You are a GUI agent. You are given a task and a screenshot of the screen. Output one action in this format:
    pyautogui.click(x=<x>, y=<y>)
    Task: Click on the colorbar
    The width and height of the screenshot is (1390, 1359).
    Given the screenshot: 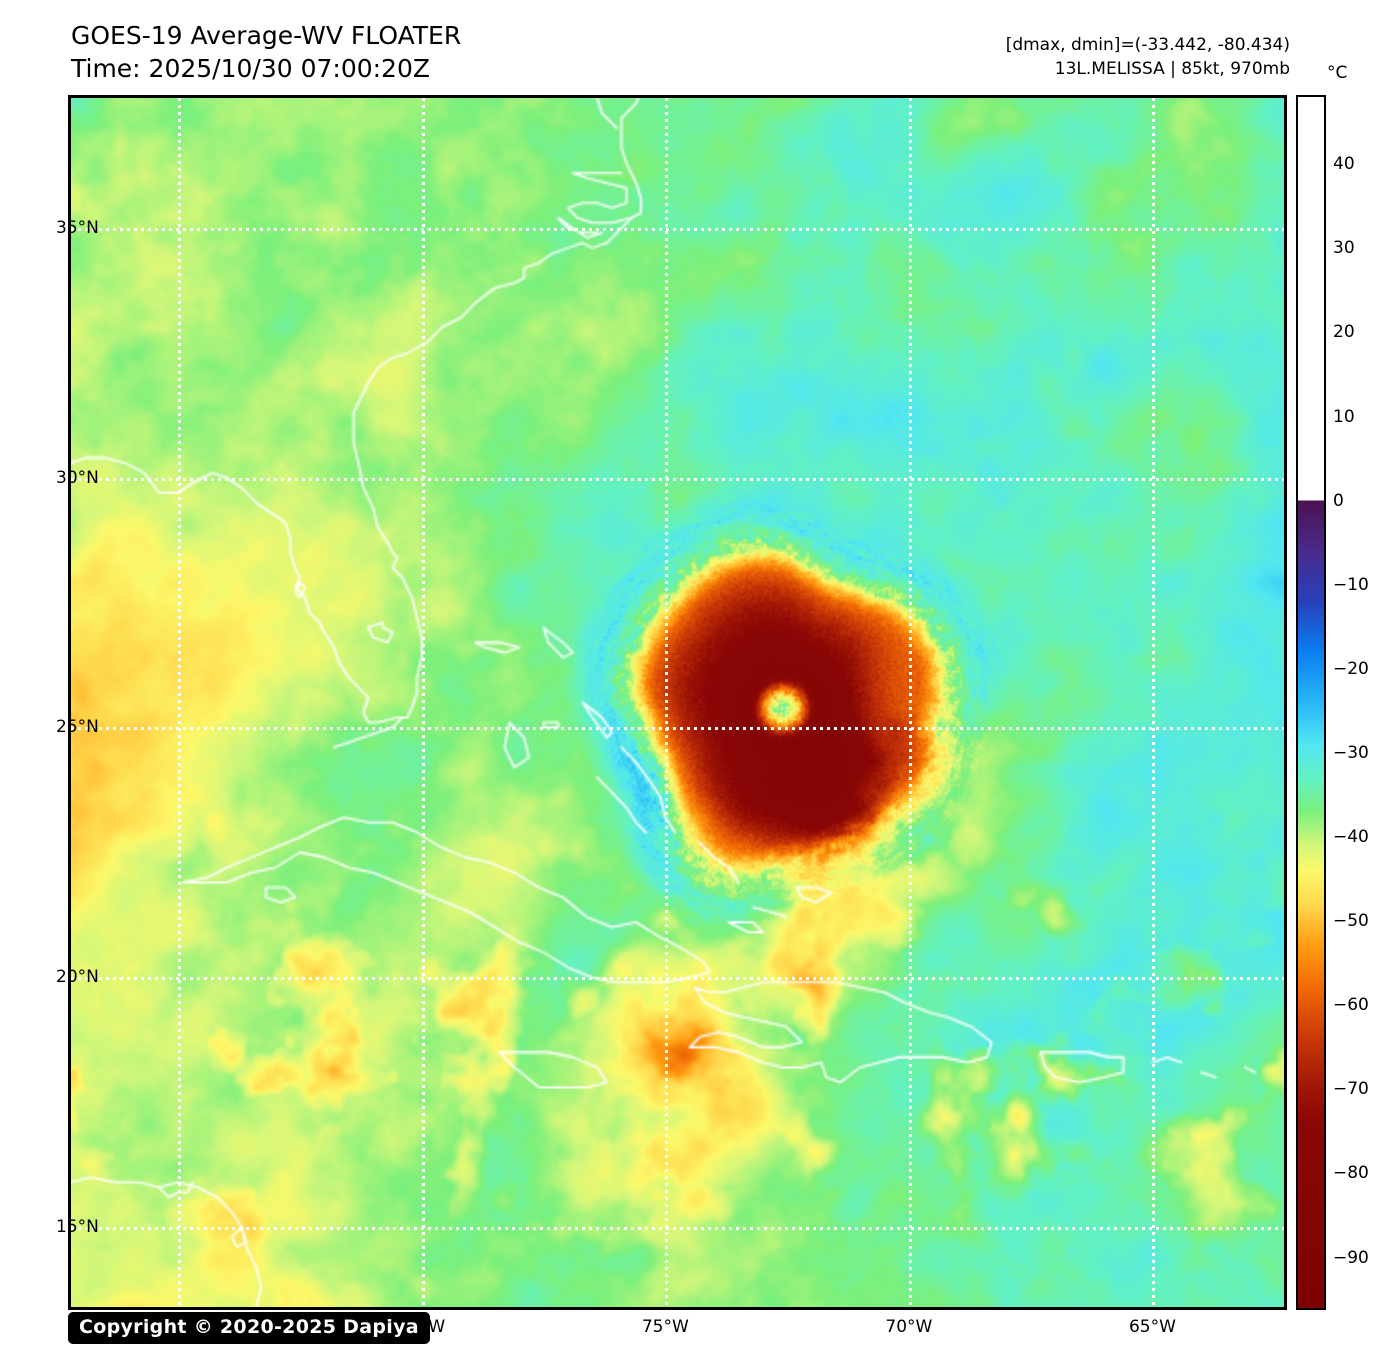 What is the action you would take?
    pyautogui.click(x=1311, y=702)
    